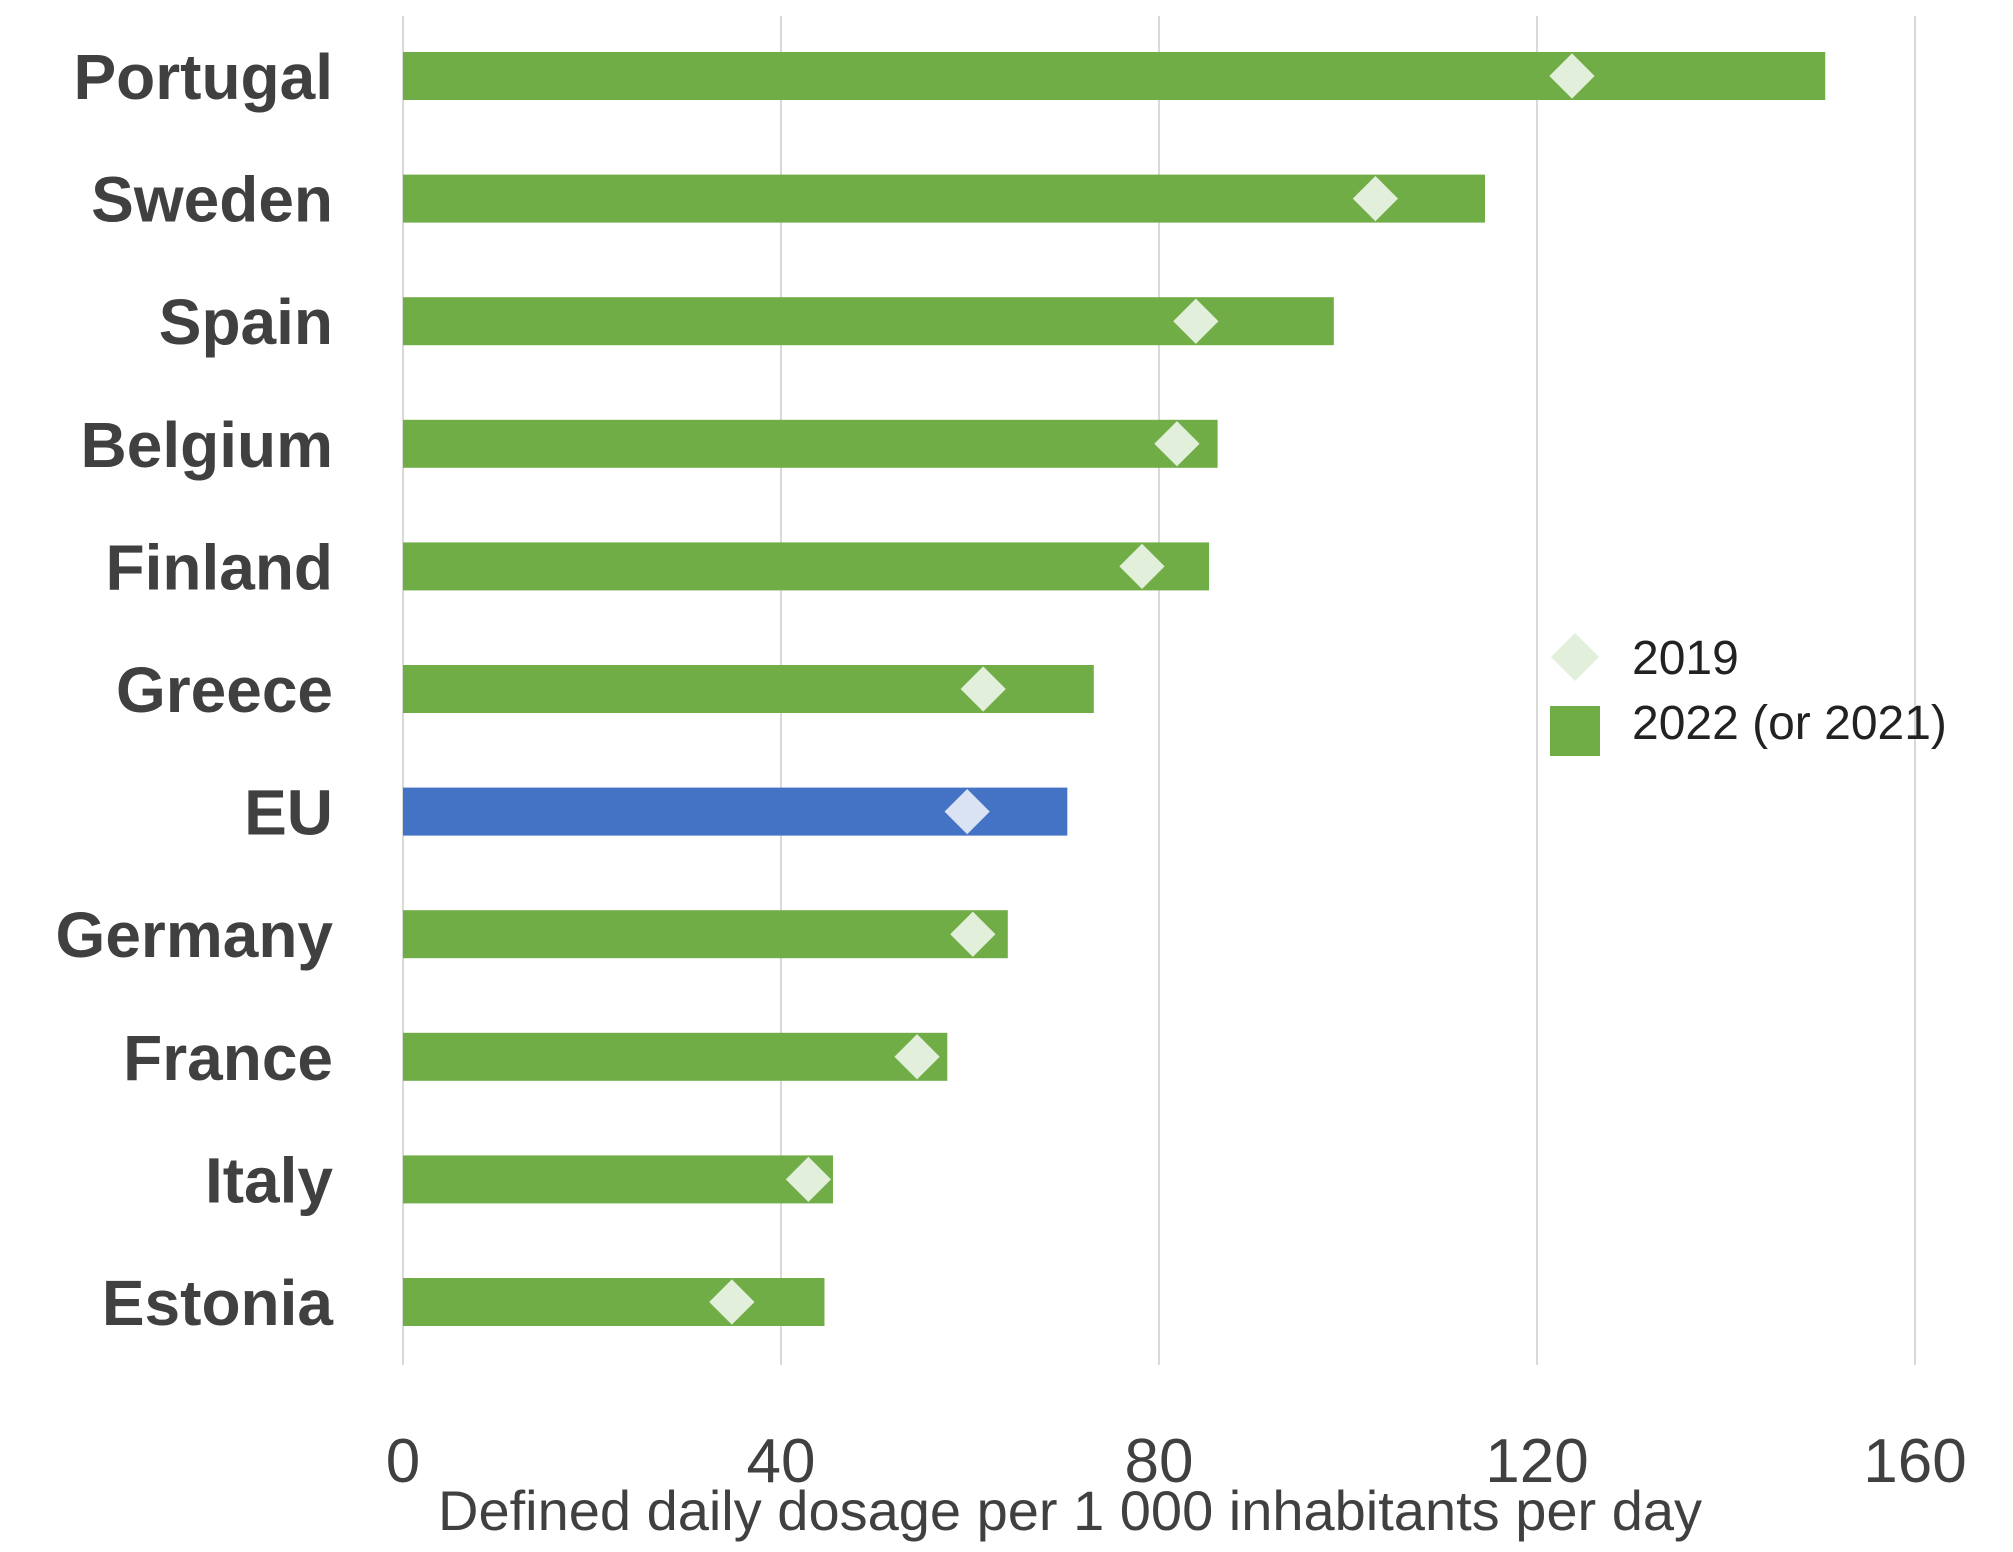 The height and width of the screenshot is (1552, 2013). I want to click on category-label-sweden: Sweden, so click(212, 200).